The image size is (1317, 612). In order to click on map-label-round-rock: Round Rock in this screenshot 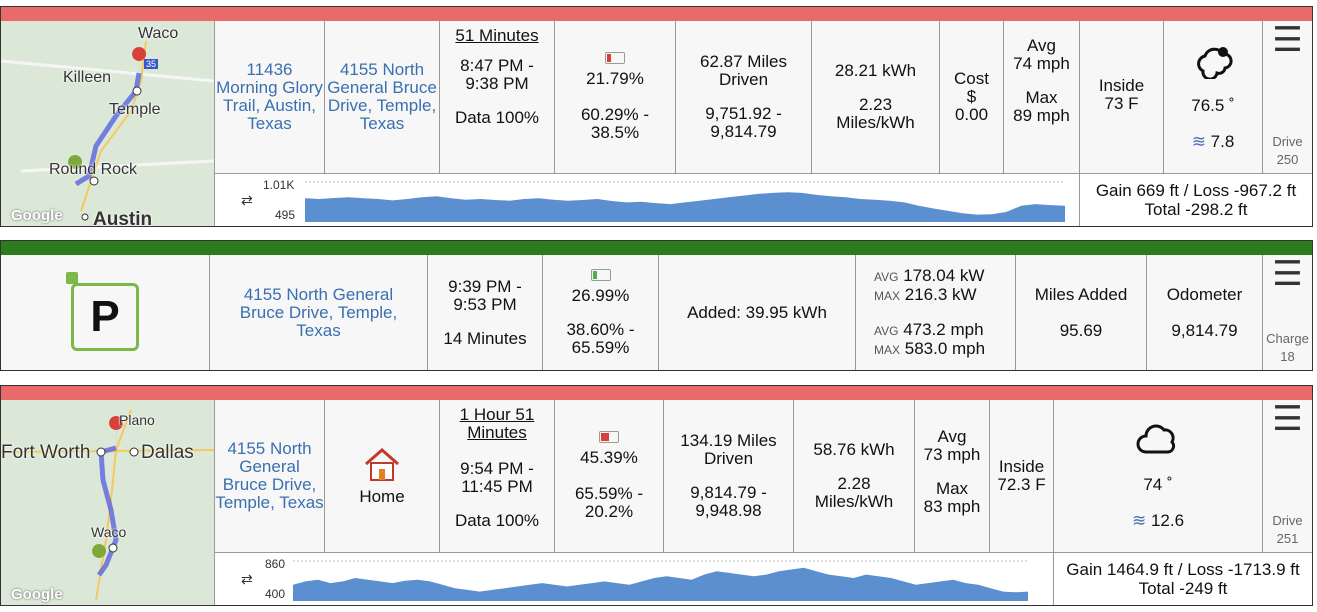, I will do `click(93, 169)`.